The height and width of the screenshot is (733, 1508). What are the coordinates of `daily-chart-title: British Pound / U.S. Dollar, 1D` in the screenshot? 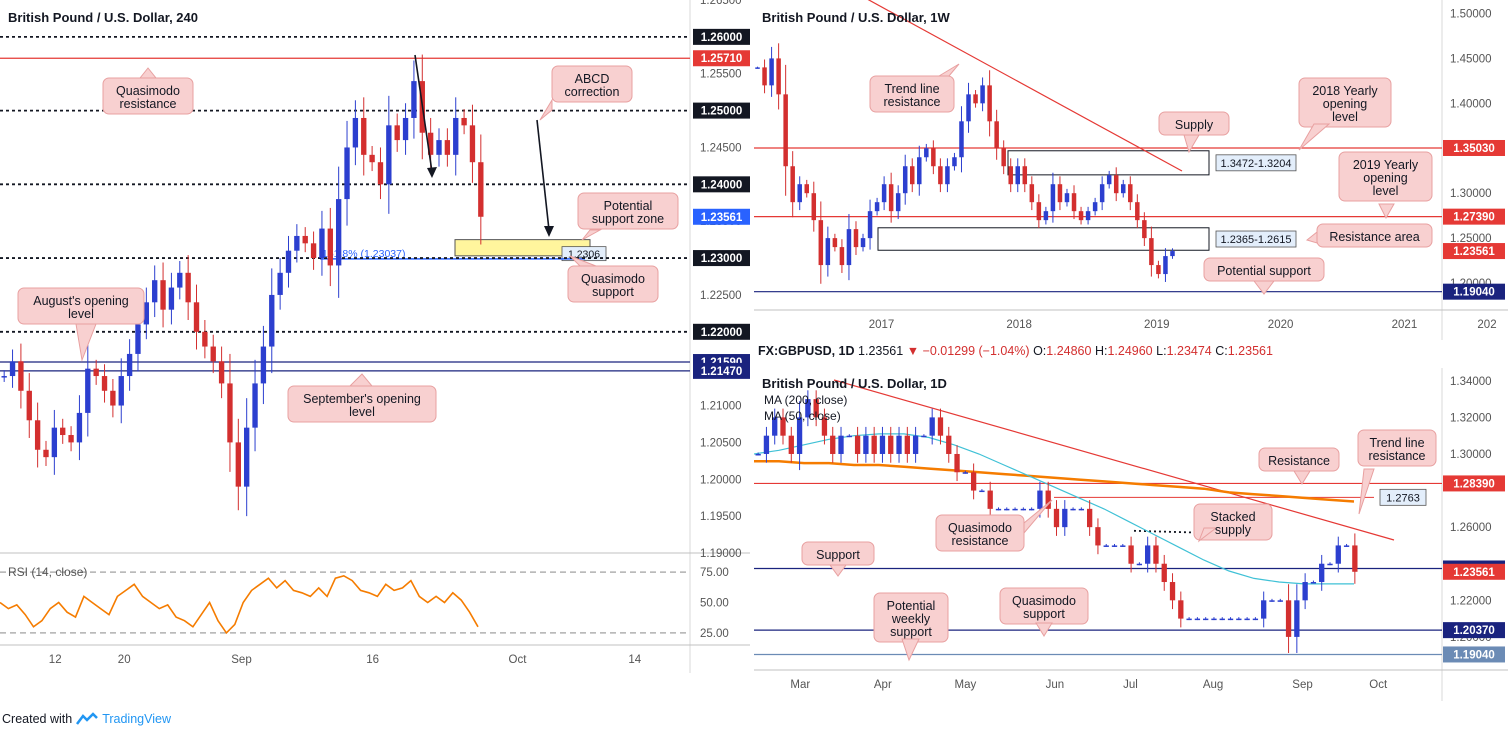 It's located at (854, 383).